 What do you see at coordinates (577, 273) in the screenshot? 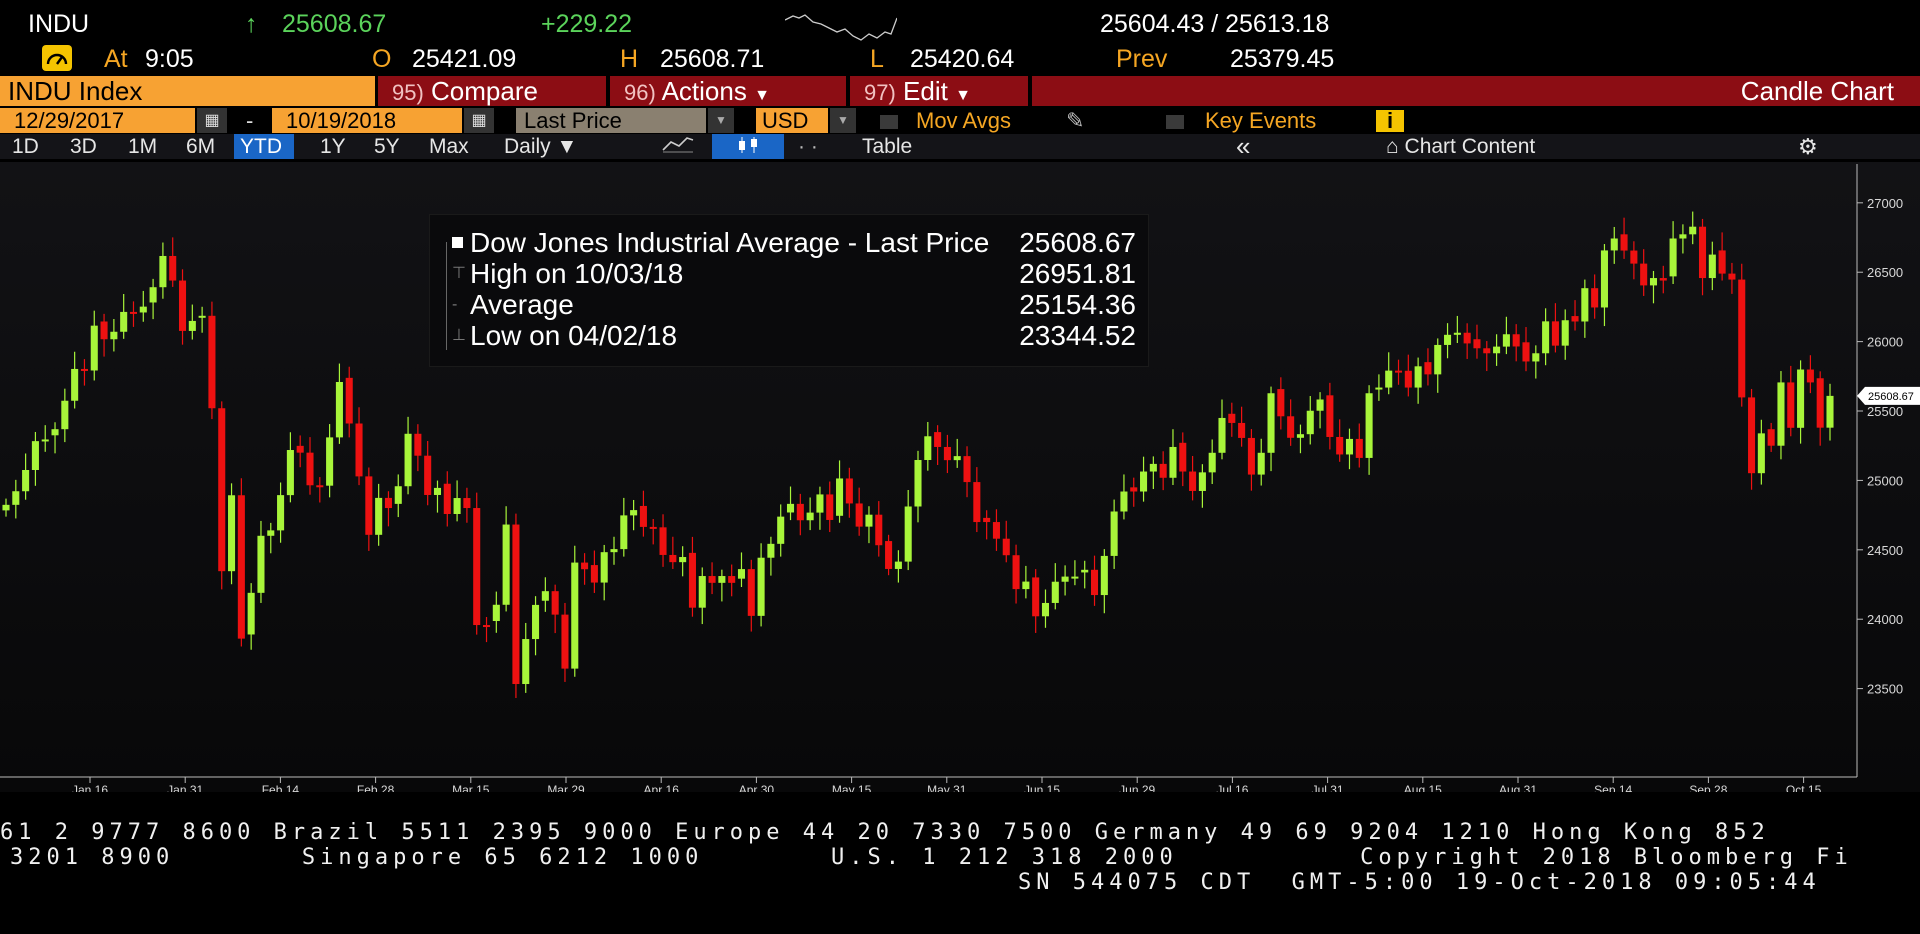
I see `legend-label-high: High on 10/03/18` at bounding box center [577, 273].